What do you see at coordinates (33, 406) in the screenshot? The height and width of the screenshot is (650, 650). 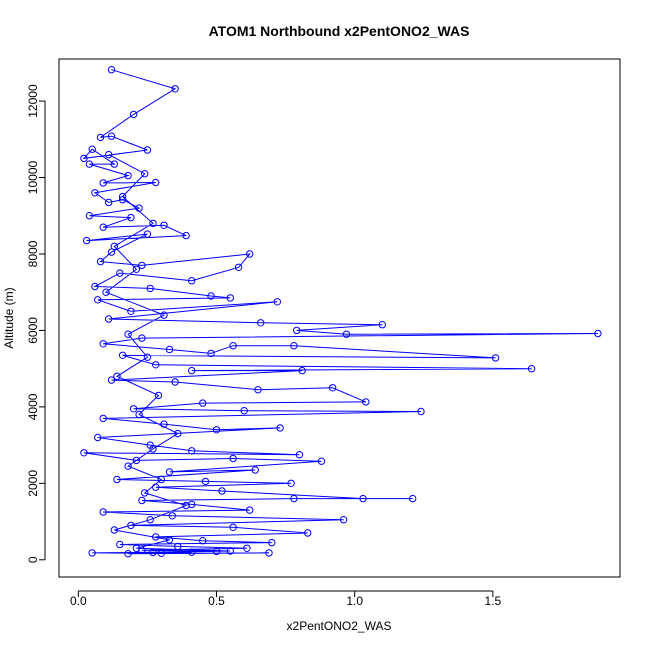 I see `y-tick-label: 4000` at bounding box center [33, 406].